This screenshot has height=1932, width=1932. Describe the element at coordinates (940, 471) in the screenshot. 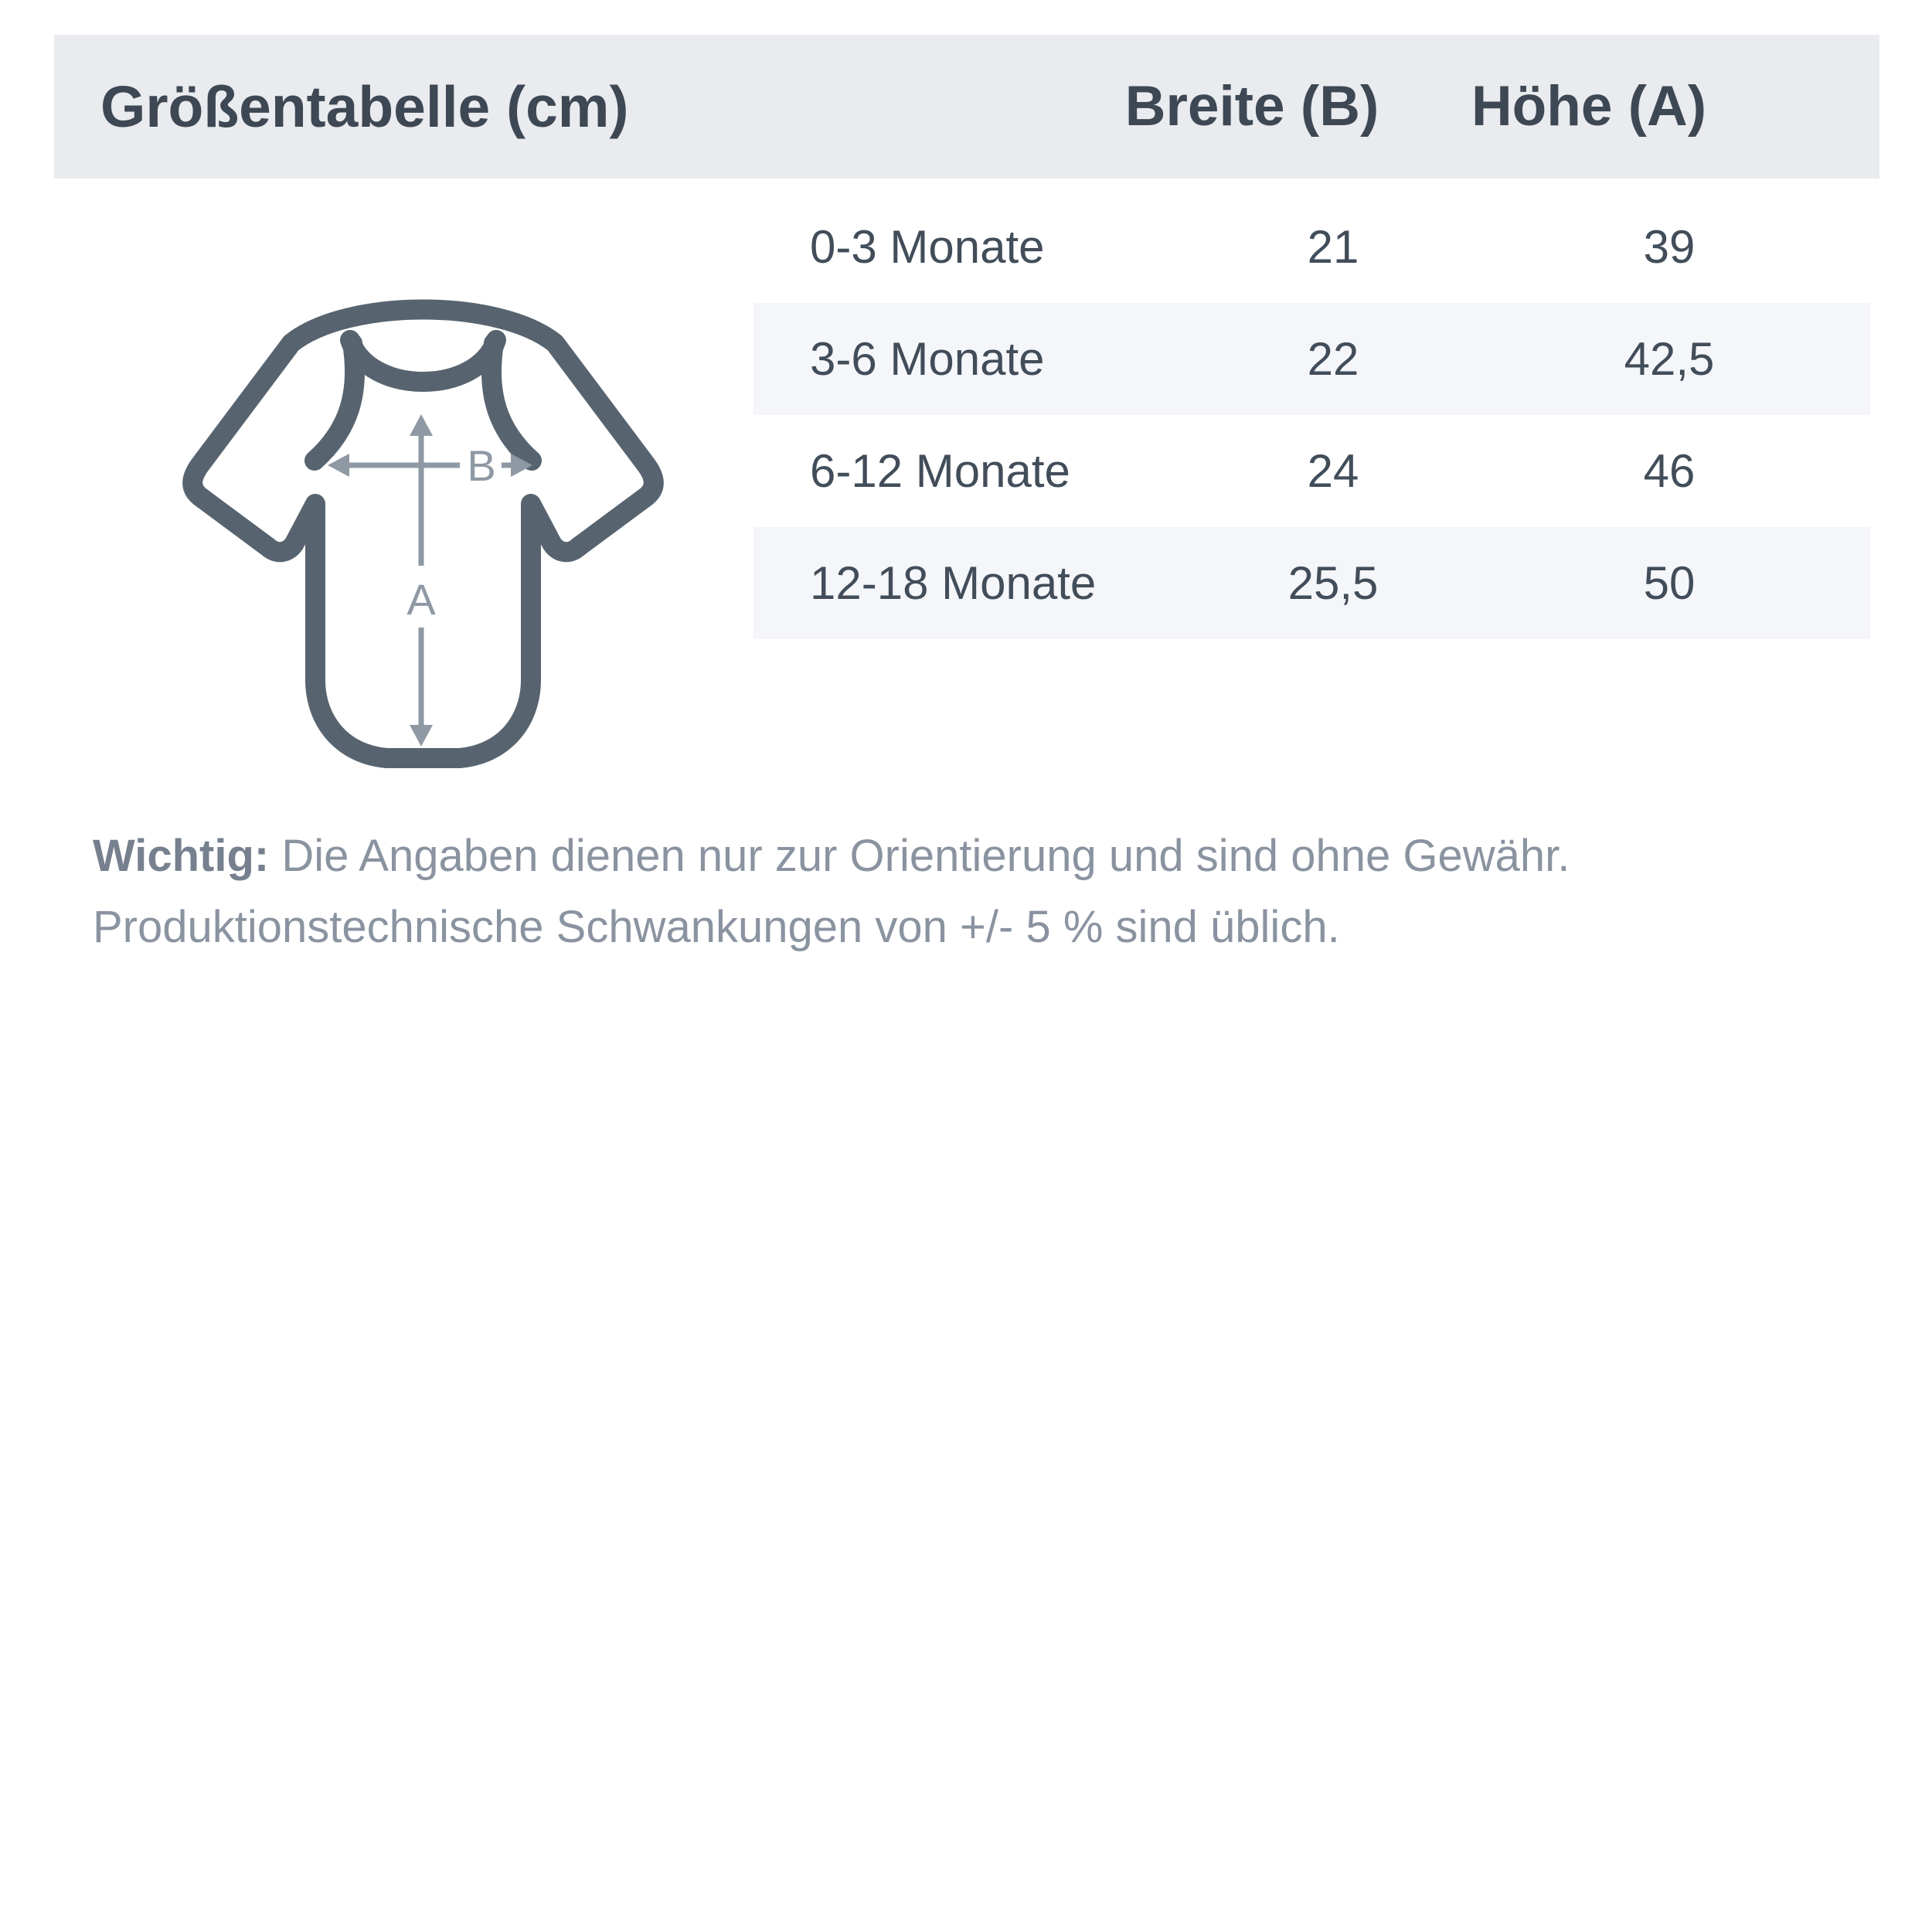

I see `row-label: 6-12 Monate` at that location.